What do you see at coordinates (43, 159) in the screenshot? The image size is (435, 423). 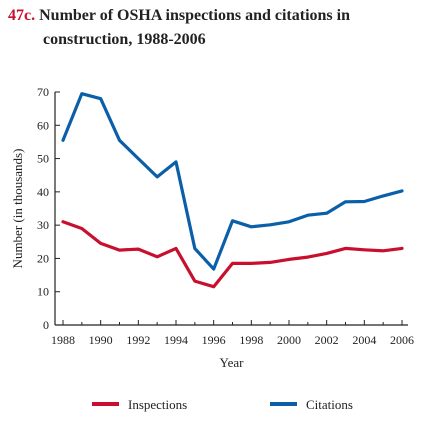 I see `y-tick-label: 50` at bounding box center [43, 159].